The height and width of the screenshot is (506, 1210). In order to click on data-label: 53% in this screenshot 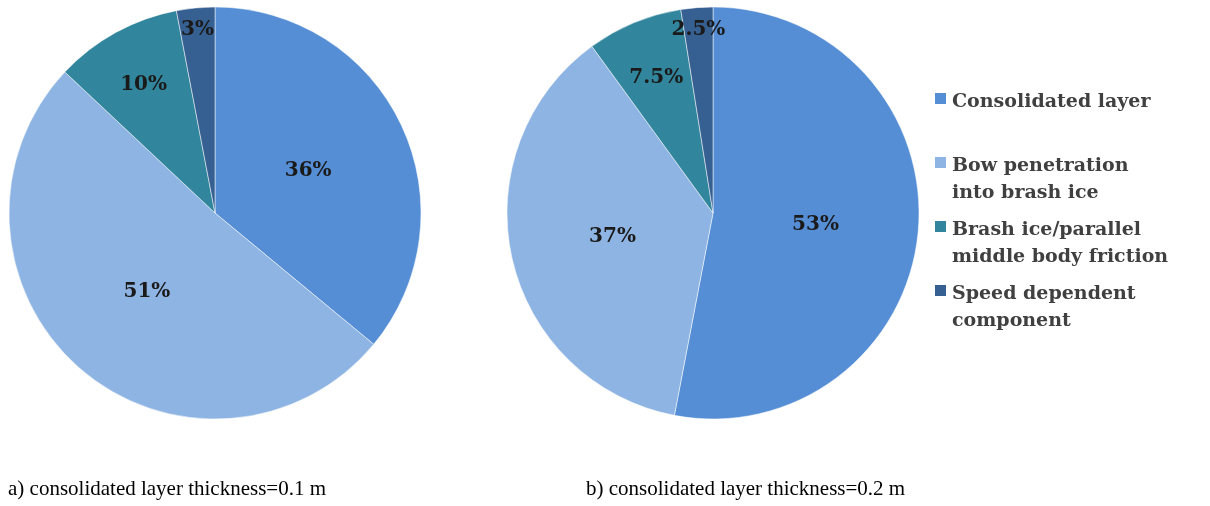, I will do `click(815, 222)`.